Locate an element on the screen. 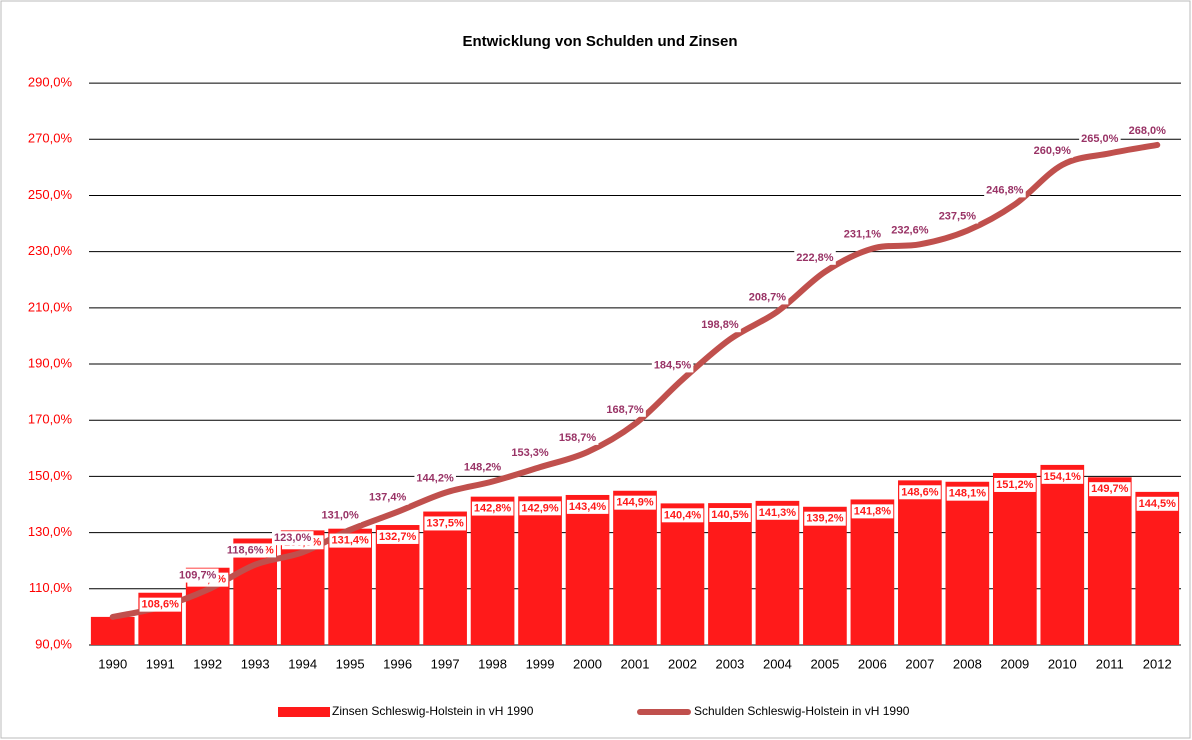  data-label: 144,9% is located at coordinates (635, 503).